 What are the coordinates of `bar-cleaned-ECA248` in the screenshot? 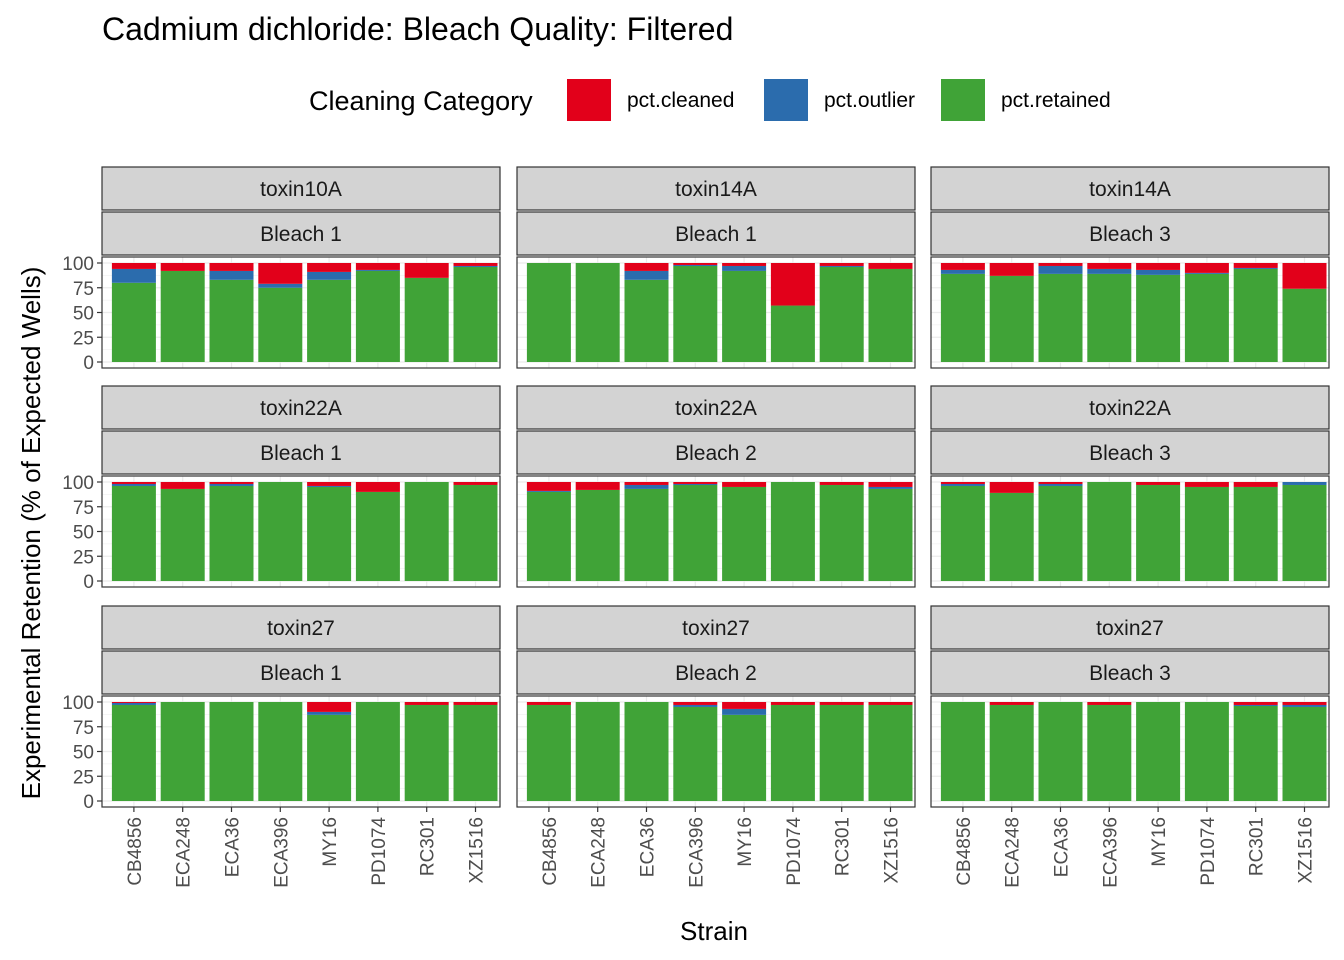 It's located at (1011, 269).